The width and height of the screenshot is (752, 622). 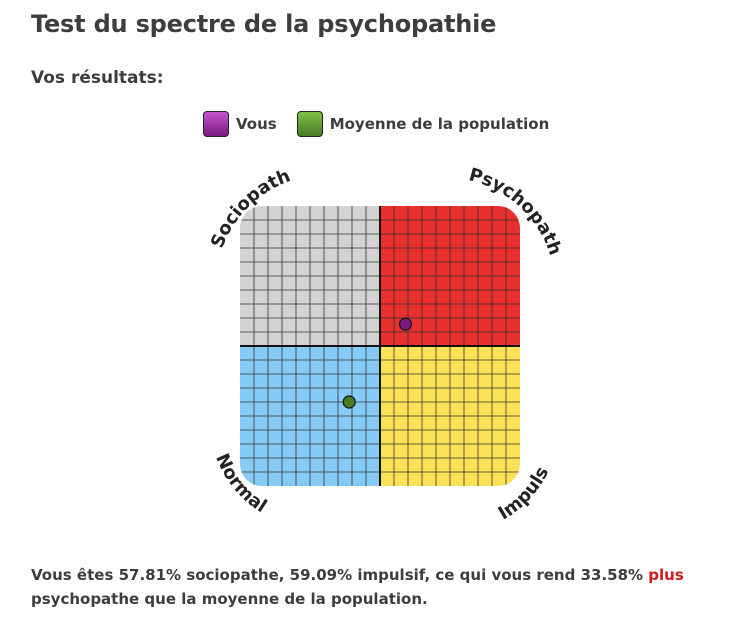 What do you see at coordinates (256, 124) in the screenshot?
I see `legend-label-you: Vous` at bounding box center [256, 124].